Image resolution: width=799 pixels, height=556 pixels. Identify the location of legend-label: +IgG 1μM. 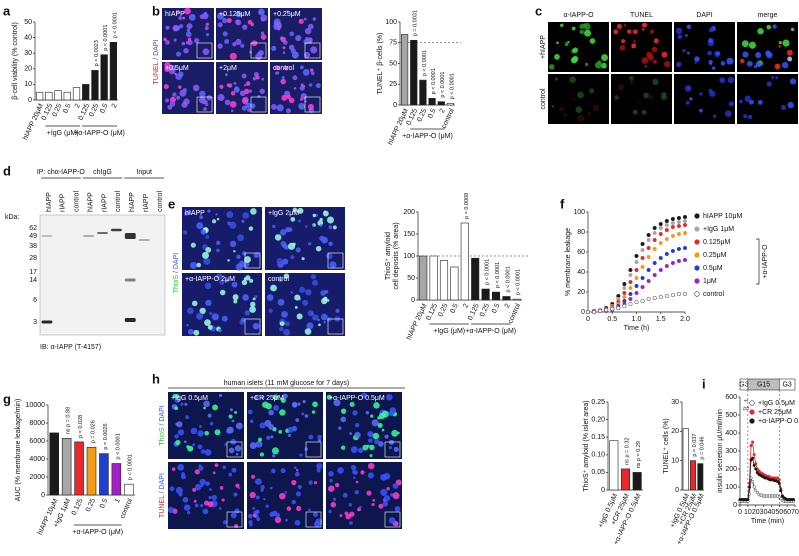
(718, 229).